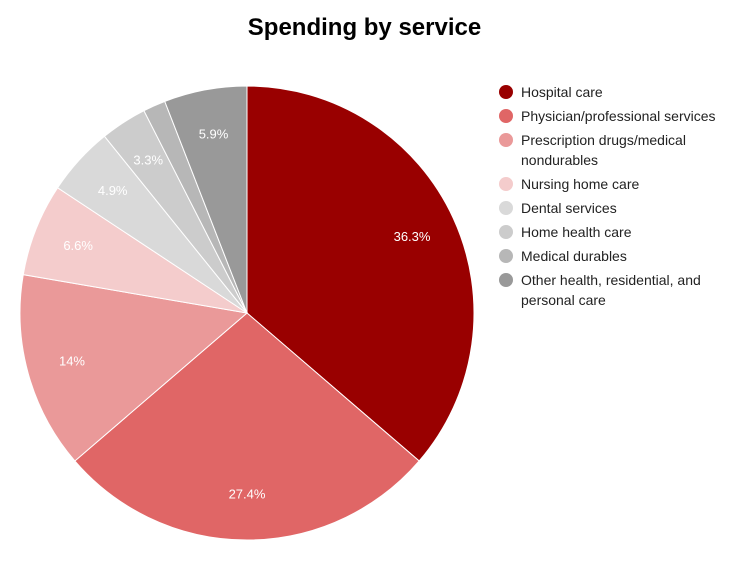  I want to click on legend-item-3: Nursing home care, so click(614, 184).